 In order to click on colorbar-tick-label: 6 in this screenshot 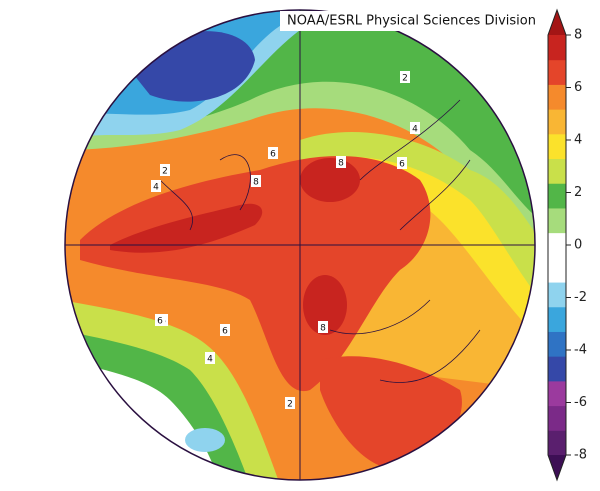, I will do `click(578, 87)`.